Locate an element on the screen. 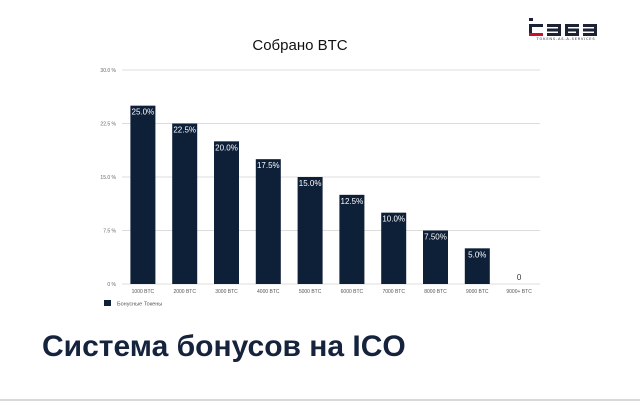 The image size is (640, 401). y-tick-label: 22.5 % is located at coordinates (108, 125).